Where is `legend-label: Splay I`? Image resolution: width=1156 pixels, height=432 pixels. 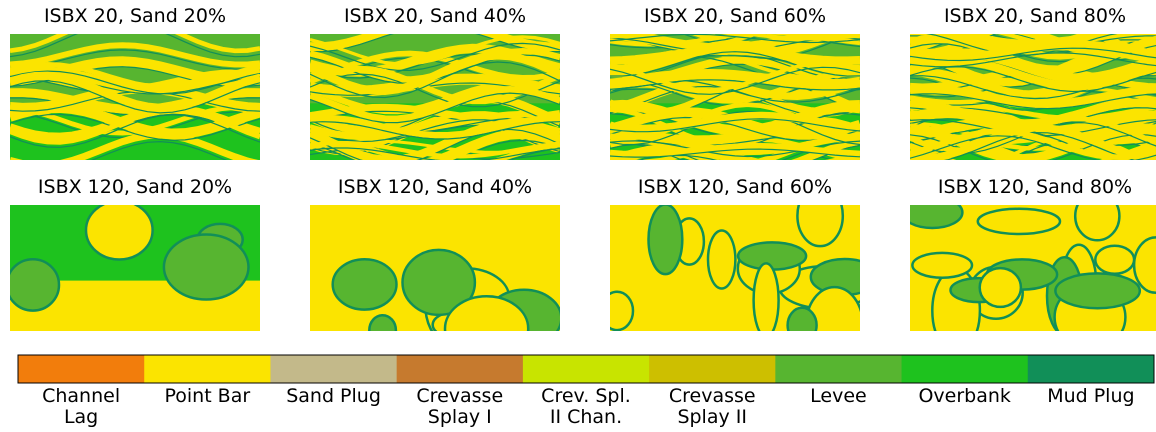 legend-label: Splay I is located at coordinates (460, 417).